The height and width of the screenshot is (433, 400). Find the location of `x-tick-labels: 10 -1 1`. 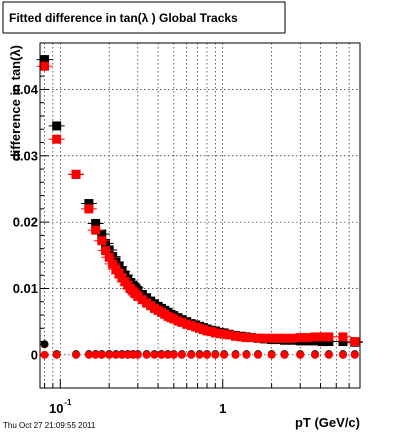

x-tick-labels: 10 -1 1 is located at coordinates (137, 407).